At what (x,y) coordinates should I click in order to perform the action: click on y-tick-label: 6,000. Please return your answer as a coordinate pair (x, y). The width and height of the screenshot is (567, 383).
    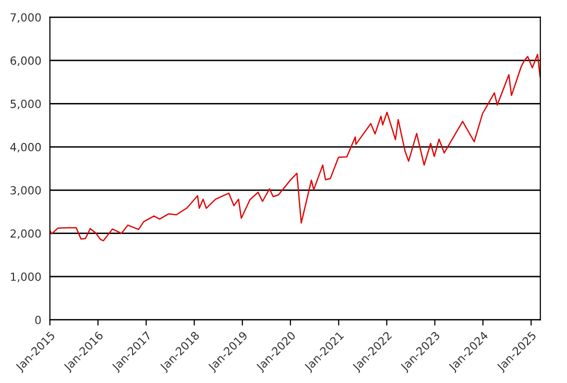
    Looking at the image, I should click on (25, 61).